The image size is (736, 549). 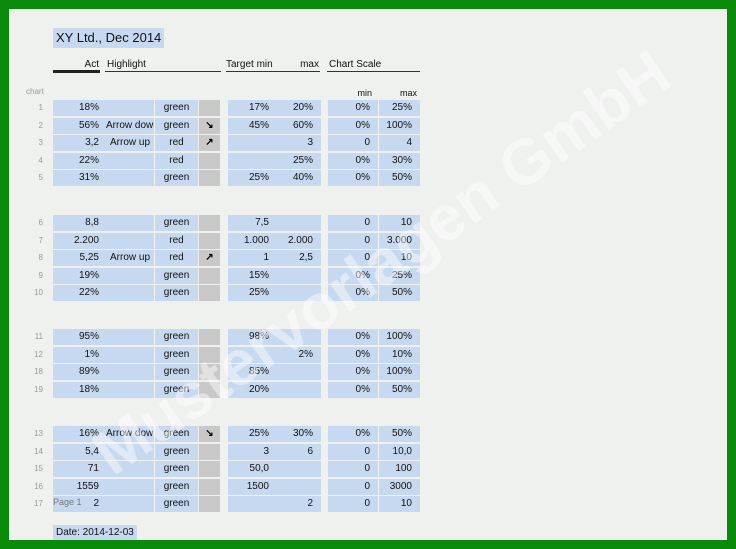 What do you see at coordinates (80, 178) in the screenshot?
I see `act-cell: 31%` at bounding box center [80, 178].